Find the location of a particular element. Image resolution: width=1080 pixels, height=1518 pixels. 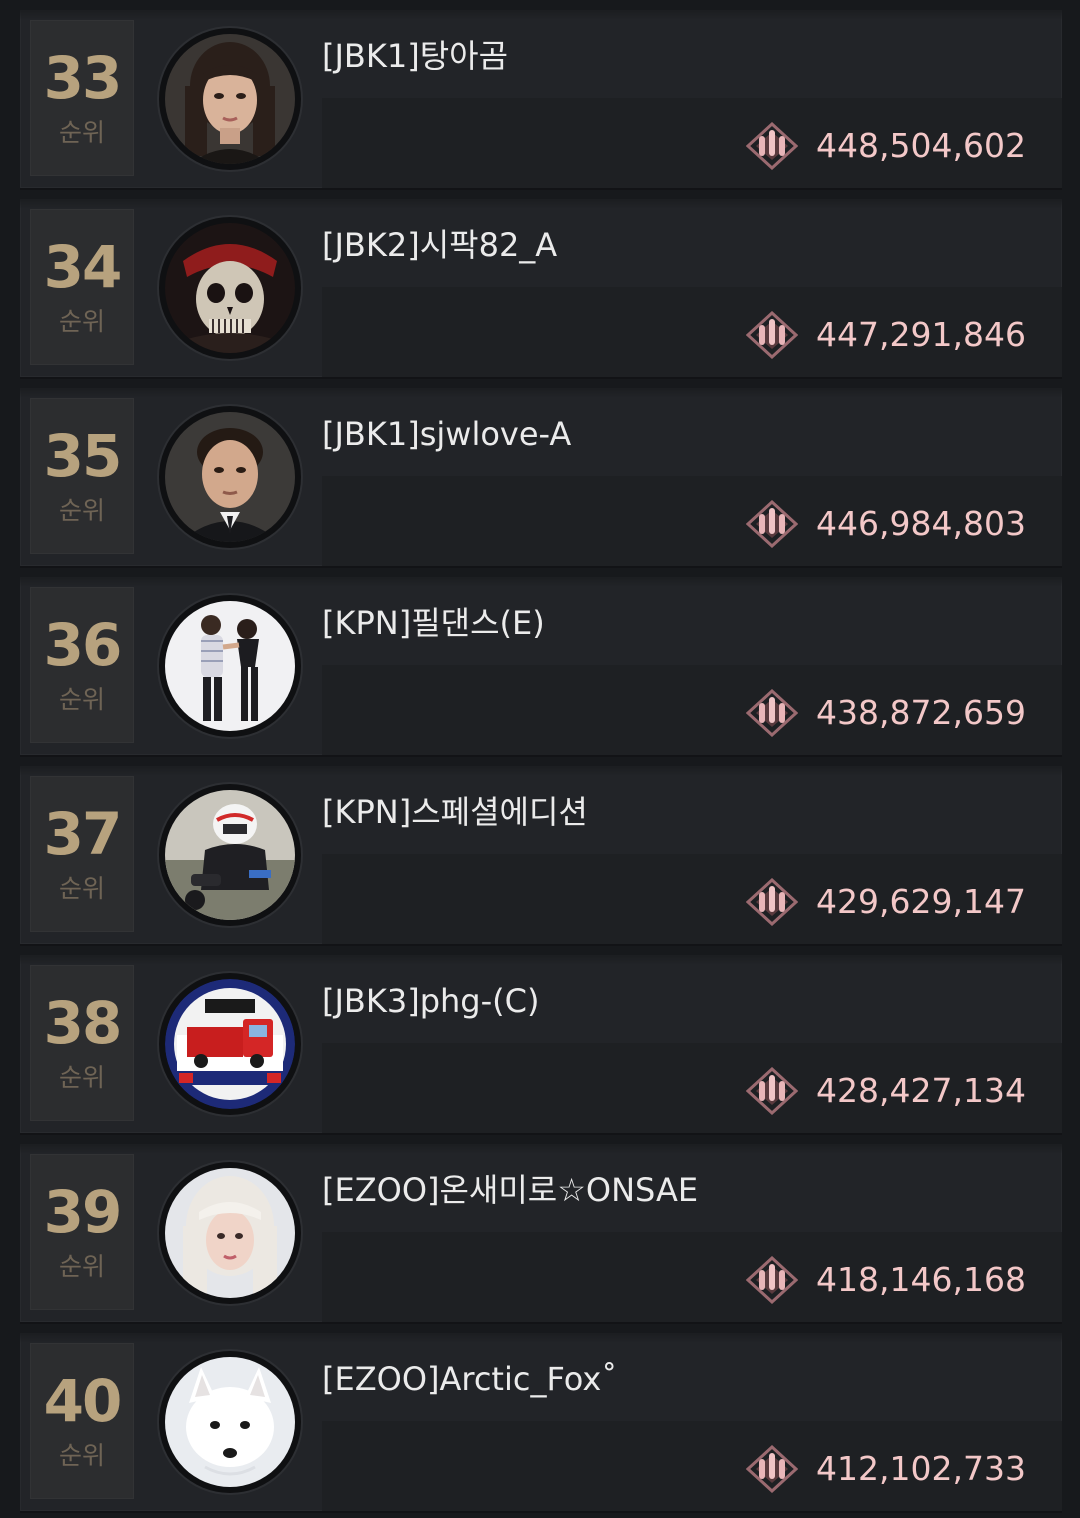

rank-number: 35 is located at coordinates (83, 456).